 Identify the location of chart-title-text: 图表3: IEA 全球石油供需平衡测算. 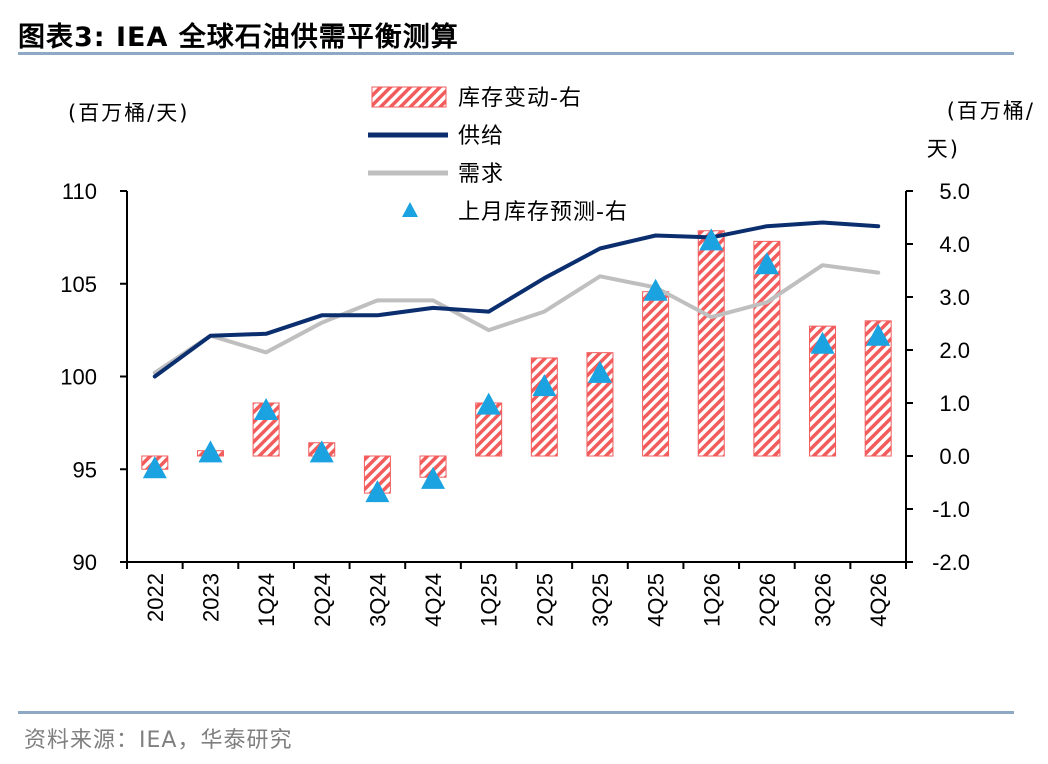
(238, 37).